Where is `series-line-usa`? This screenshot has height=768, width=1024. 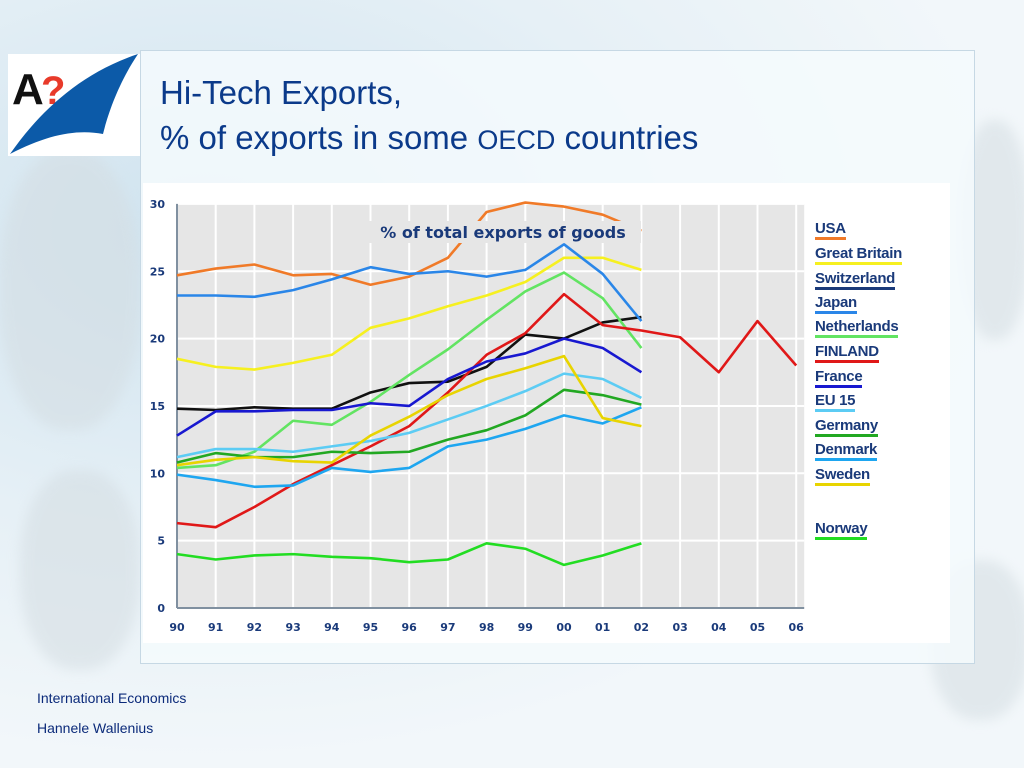
series-line-usa is located at coordinates (409, 244).